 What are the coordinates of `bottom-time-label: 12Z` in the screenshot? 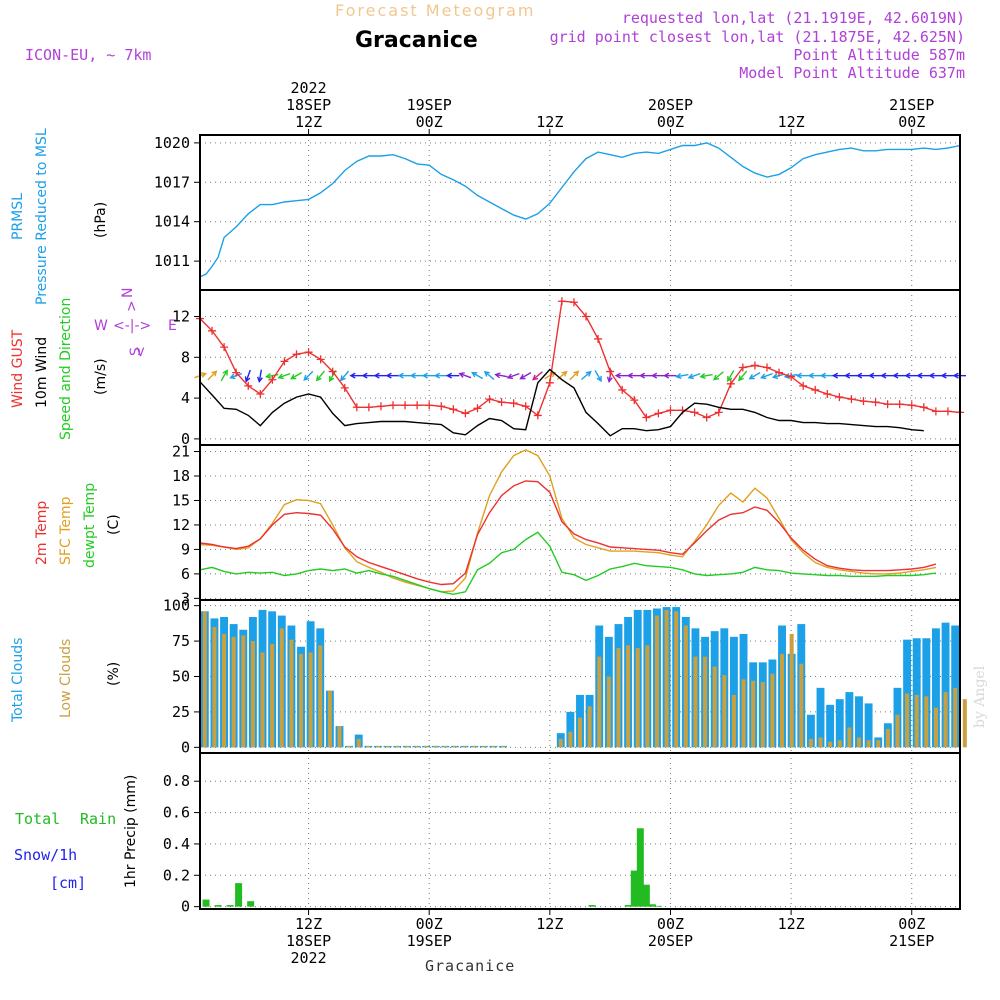 It's located at (791, 924).